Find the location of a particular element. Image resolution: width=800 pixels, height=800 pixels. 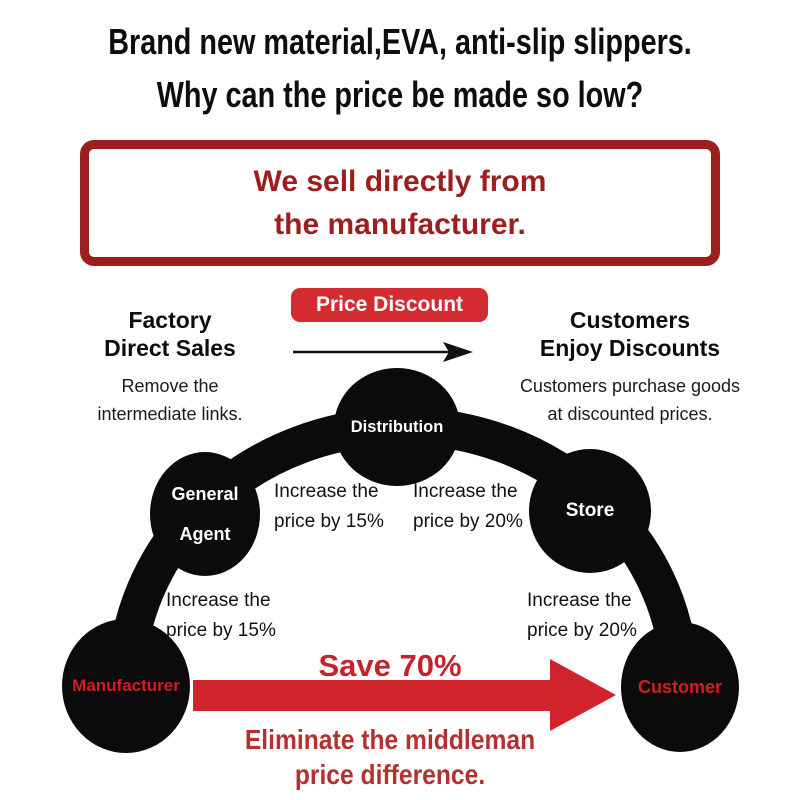

page-title-line2: Why can the price be made so low? is located at coordinates (400, 94).